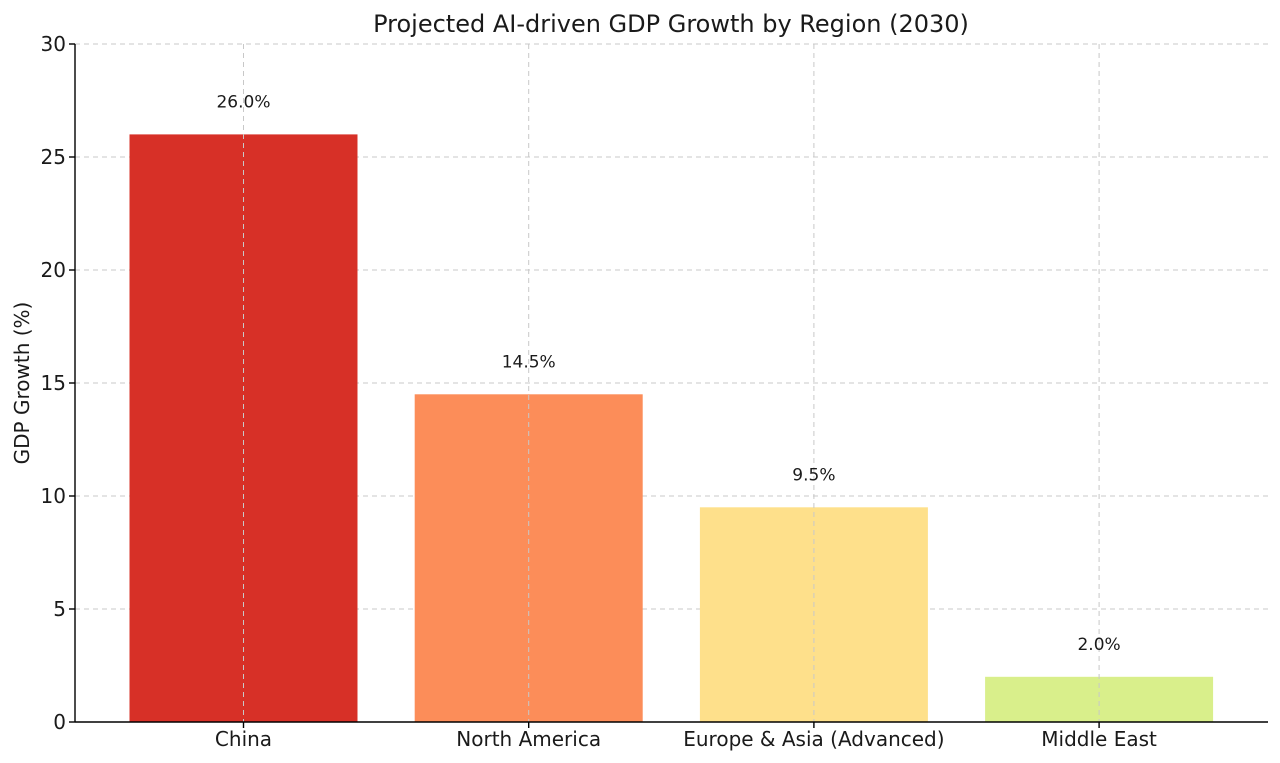  I want to click on bar-value-label: 2.0%, so click(1098, 645).